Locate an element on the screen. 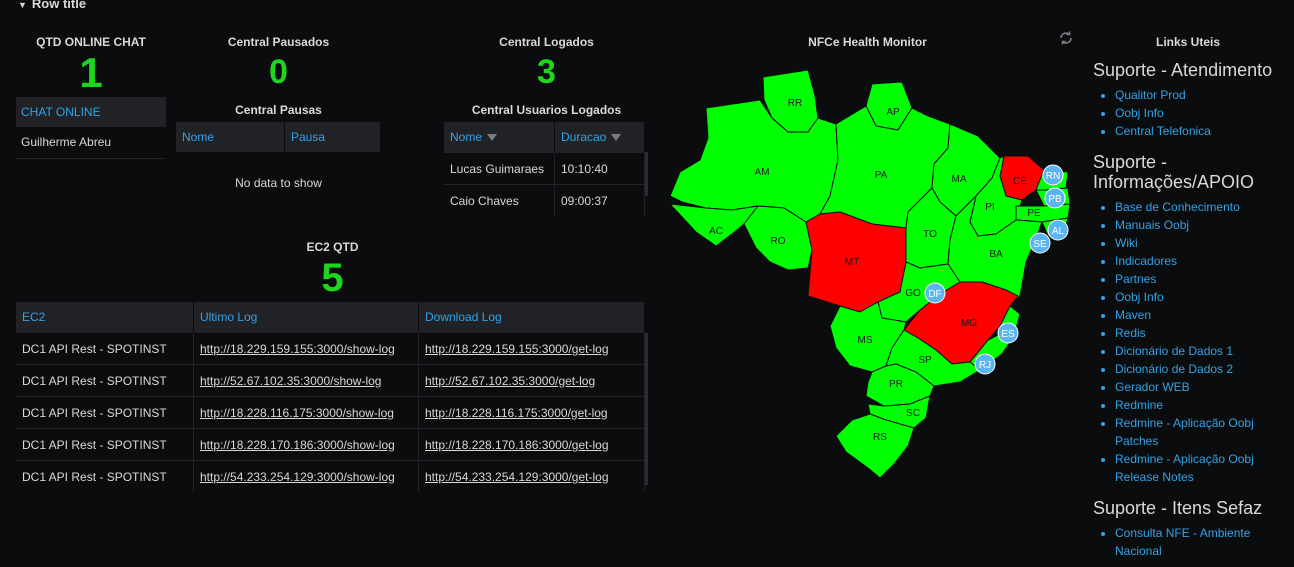  list-item: Redmine - Aplicação Oobj Release Notes is located at coordinates (1202, 468).